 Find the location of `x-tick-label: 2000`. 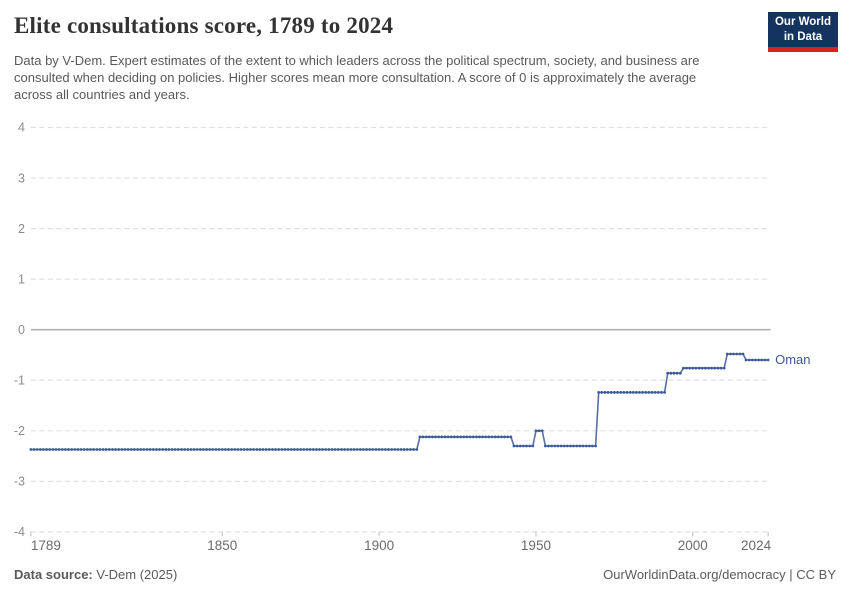

x-tick-label: 2000 is located at coordinates (693, 545).